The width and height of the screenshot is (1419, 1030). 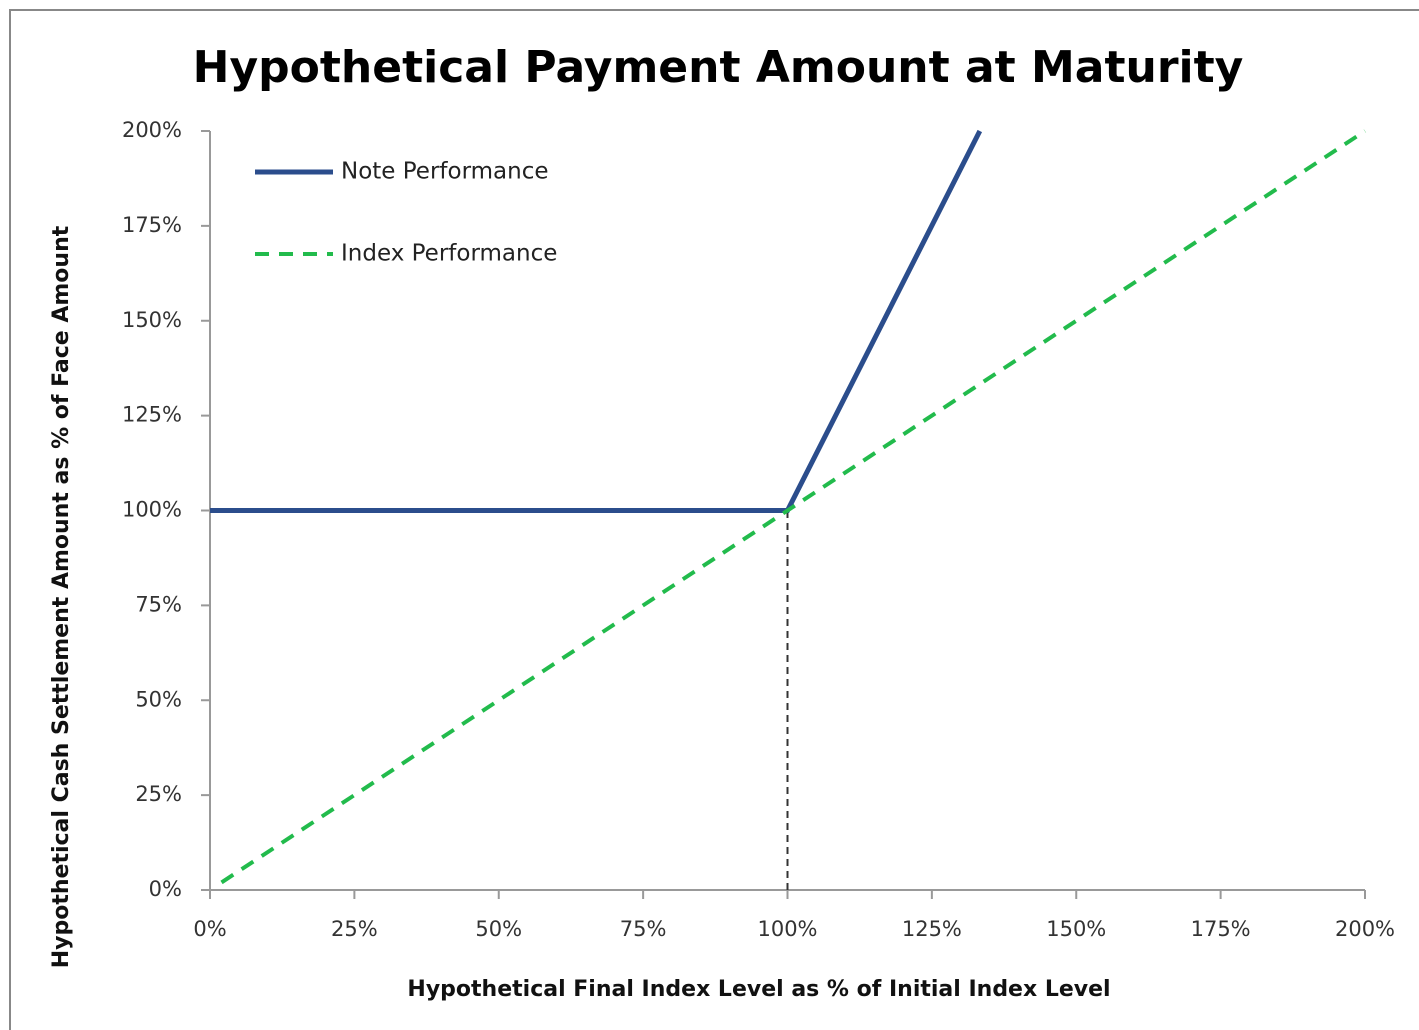 I want to click on x-tick-label: 75%, so click(x=643, y=929).